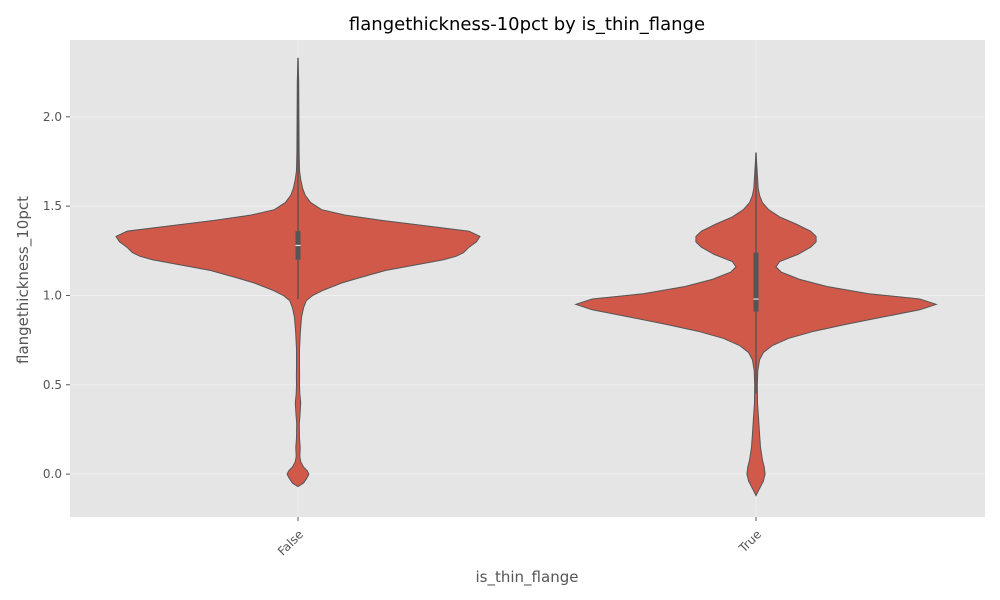 This screenshot has height=600, width=1000. Describe the element at coordinates (756, 282) in the screenshot. I see `iqr-box` at that location.